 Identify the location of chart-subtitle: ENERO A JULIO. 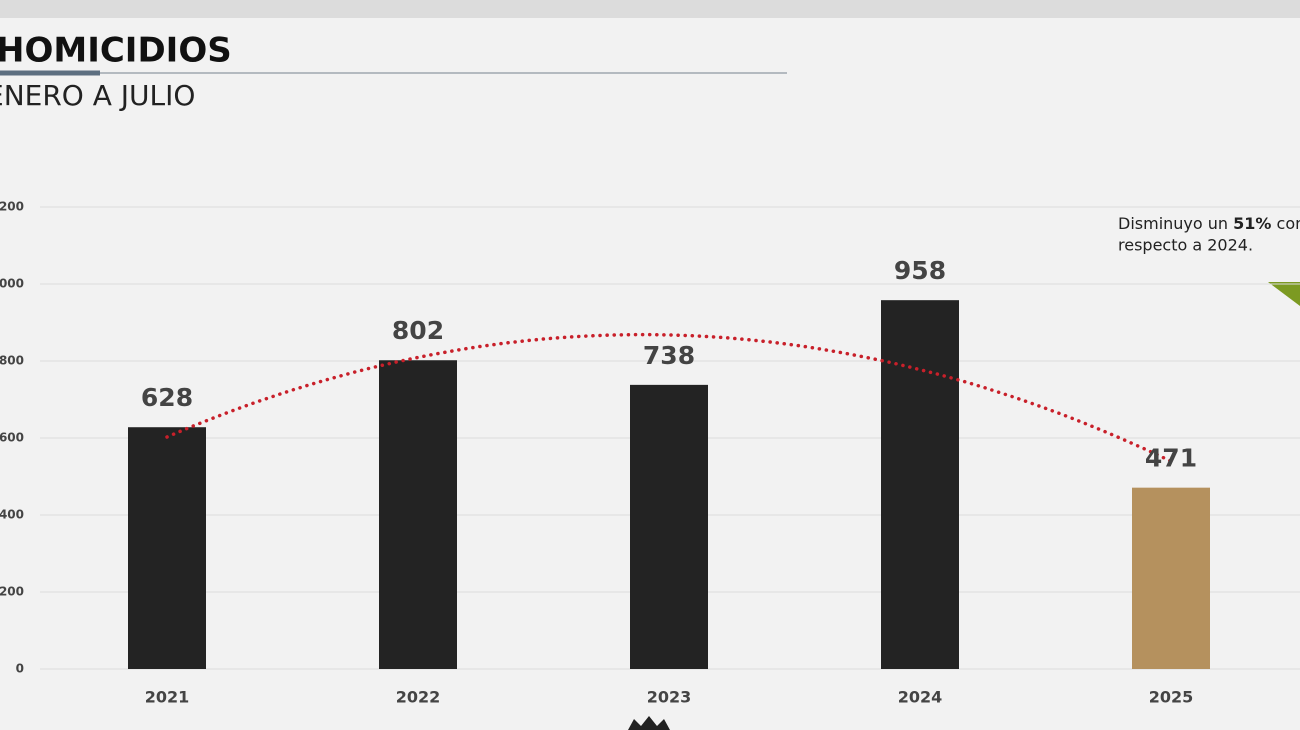
(97, 95).